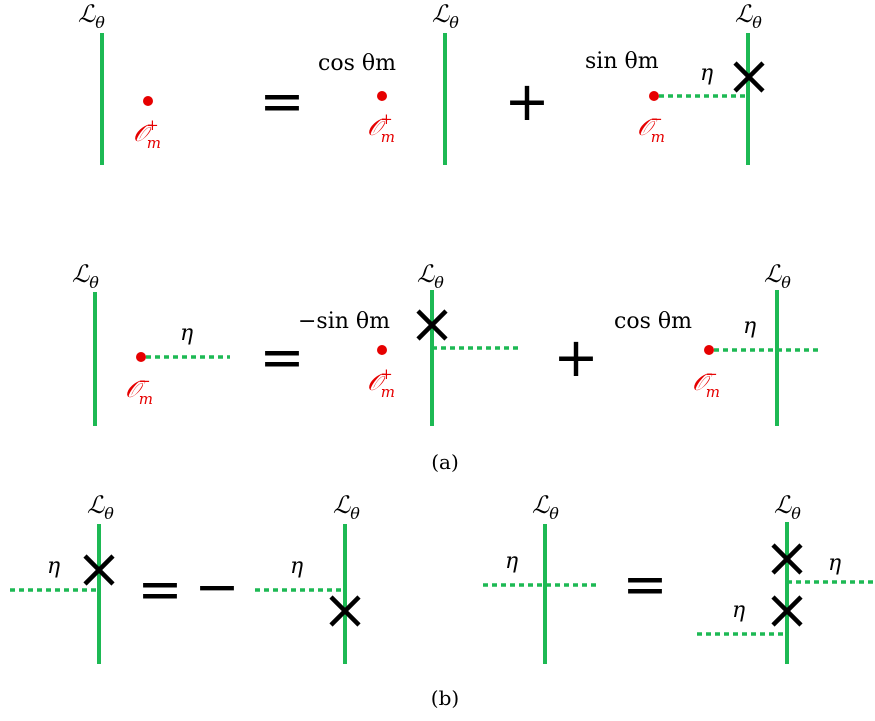 The image size is (875, 721). Describe the element at coordinates (622, 61) in the screenshot. I see `coefficient-sin: sin θm` at that location.